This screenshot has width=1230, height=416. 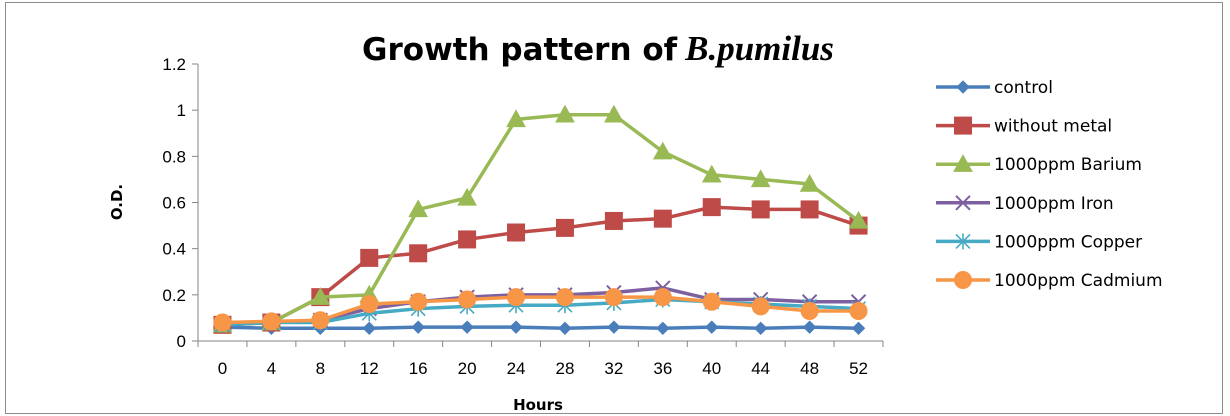 What do you see at coordinates (759, 48) in the screenshot?
I see `chart-title-italic: B.pumilus` at bounding box center [759, 48].